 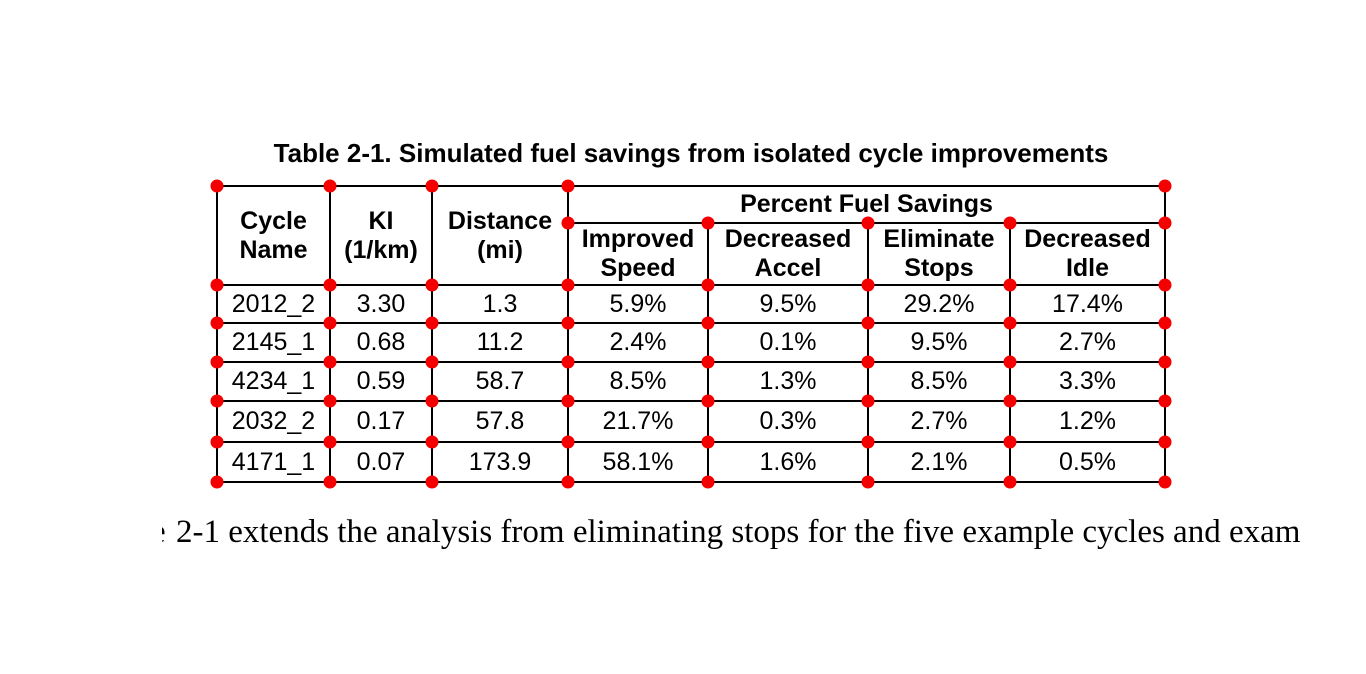 I want to click on cell-cycle-name: 4171_1, so click(x=273, y=462).